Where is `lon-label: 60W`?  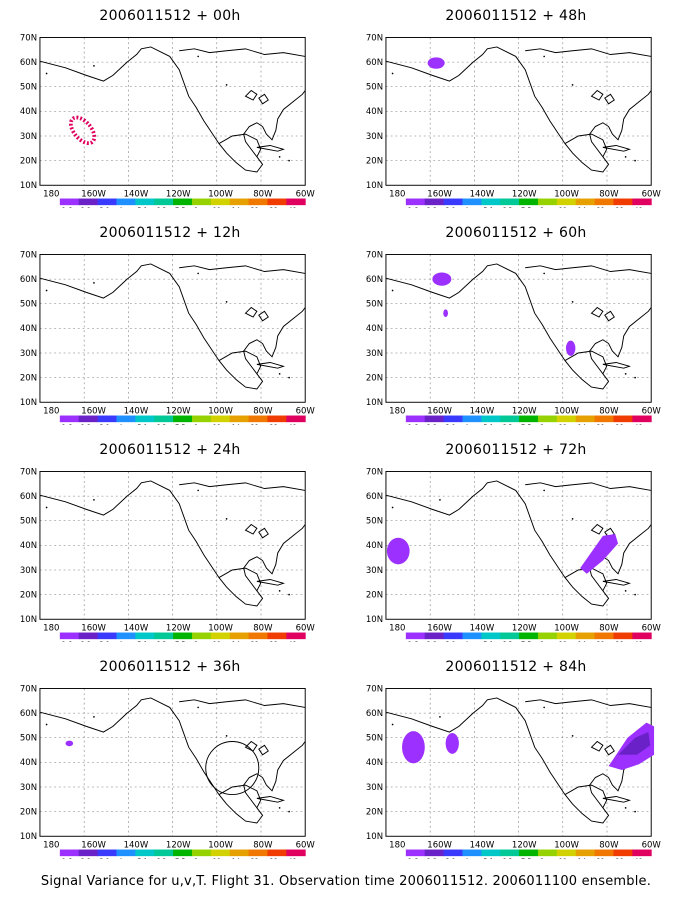
lon-label: 60W is located at coordinates (306, 846).